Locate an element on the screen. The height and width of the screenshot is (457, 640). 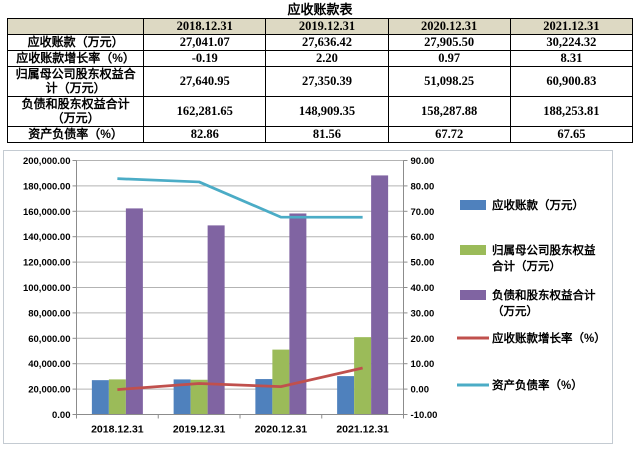
right-axis-tick-label: 60.00 is located at coordinates (423, 237).